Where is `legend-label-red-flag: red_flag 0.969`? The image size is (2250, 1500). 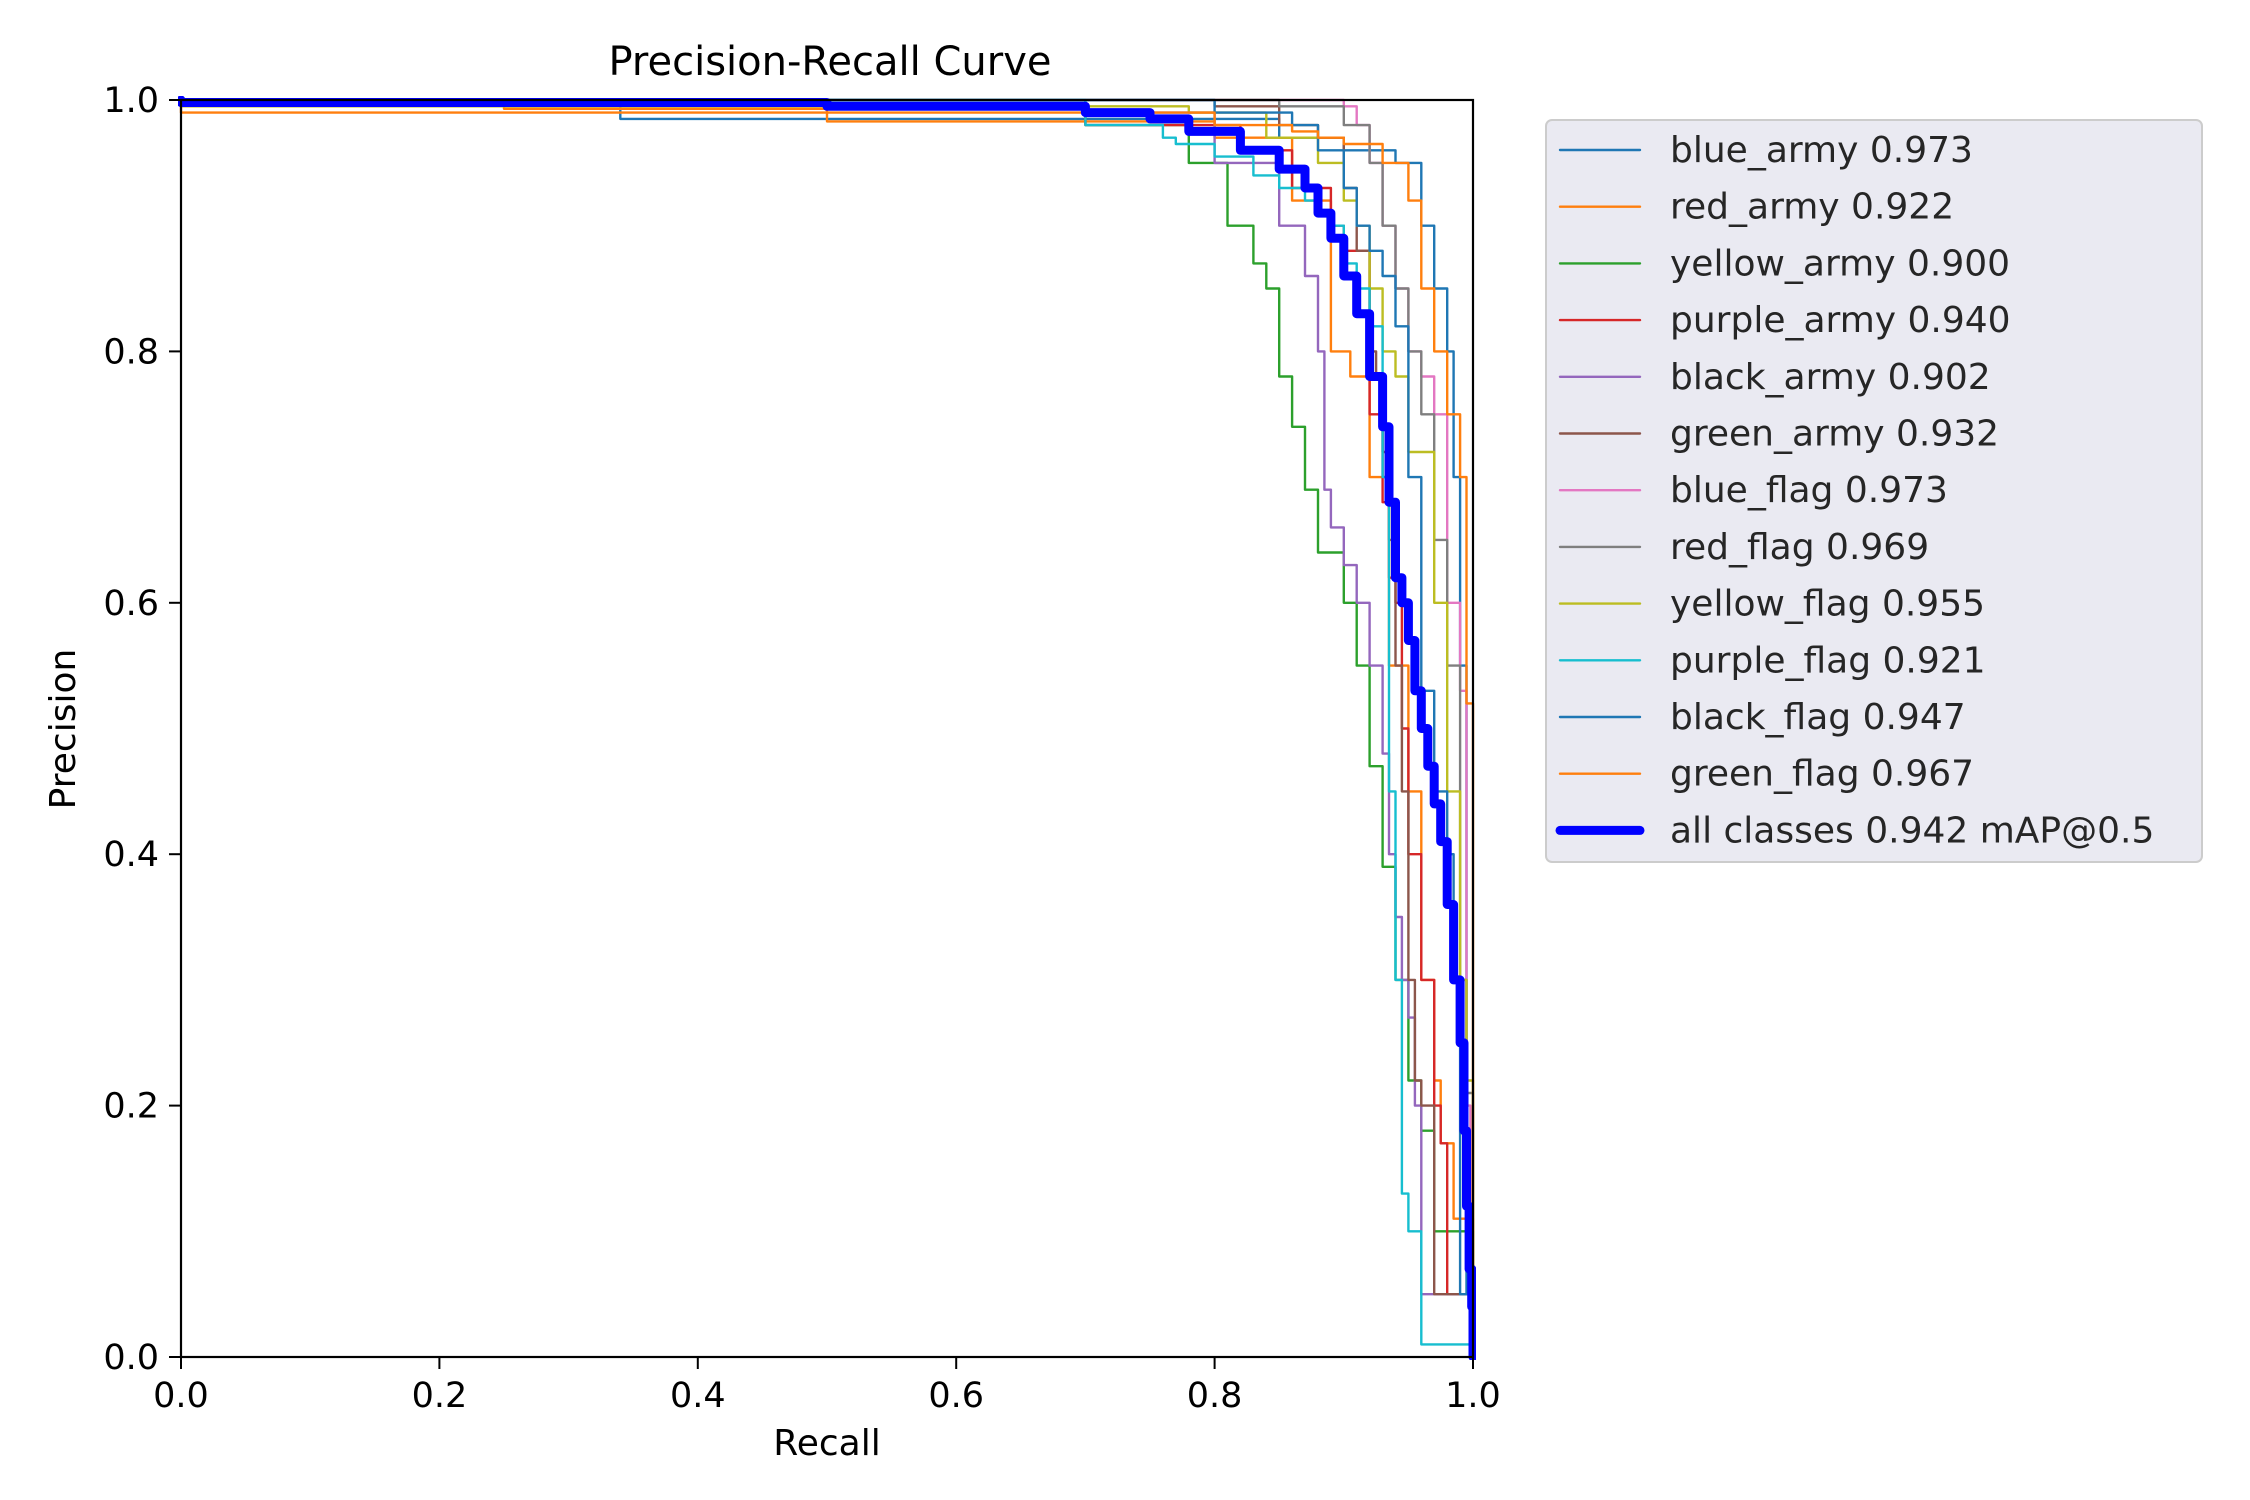
legend-label-red-flag: red_flag 0.969 is located at coordinates (1799, 547).